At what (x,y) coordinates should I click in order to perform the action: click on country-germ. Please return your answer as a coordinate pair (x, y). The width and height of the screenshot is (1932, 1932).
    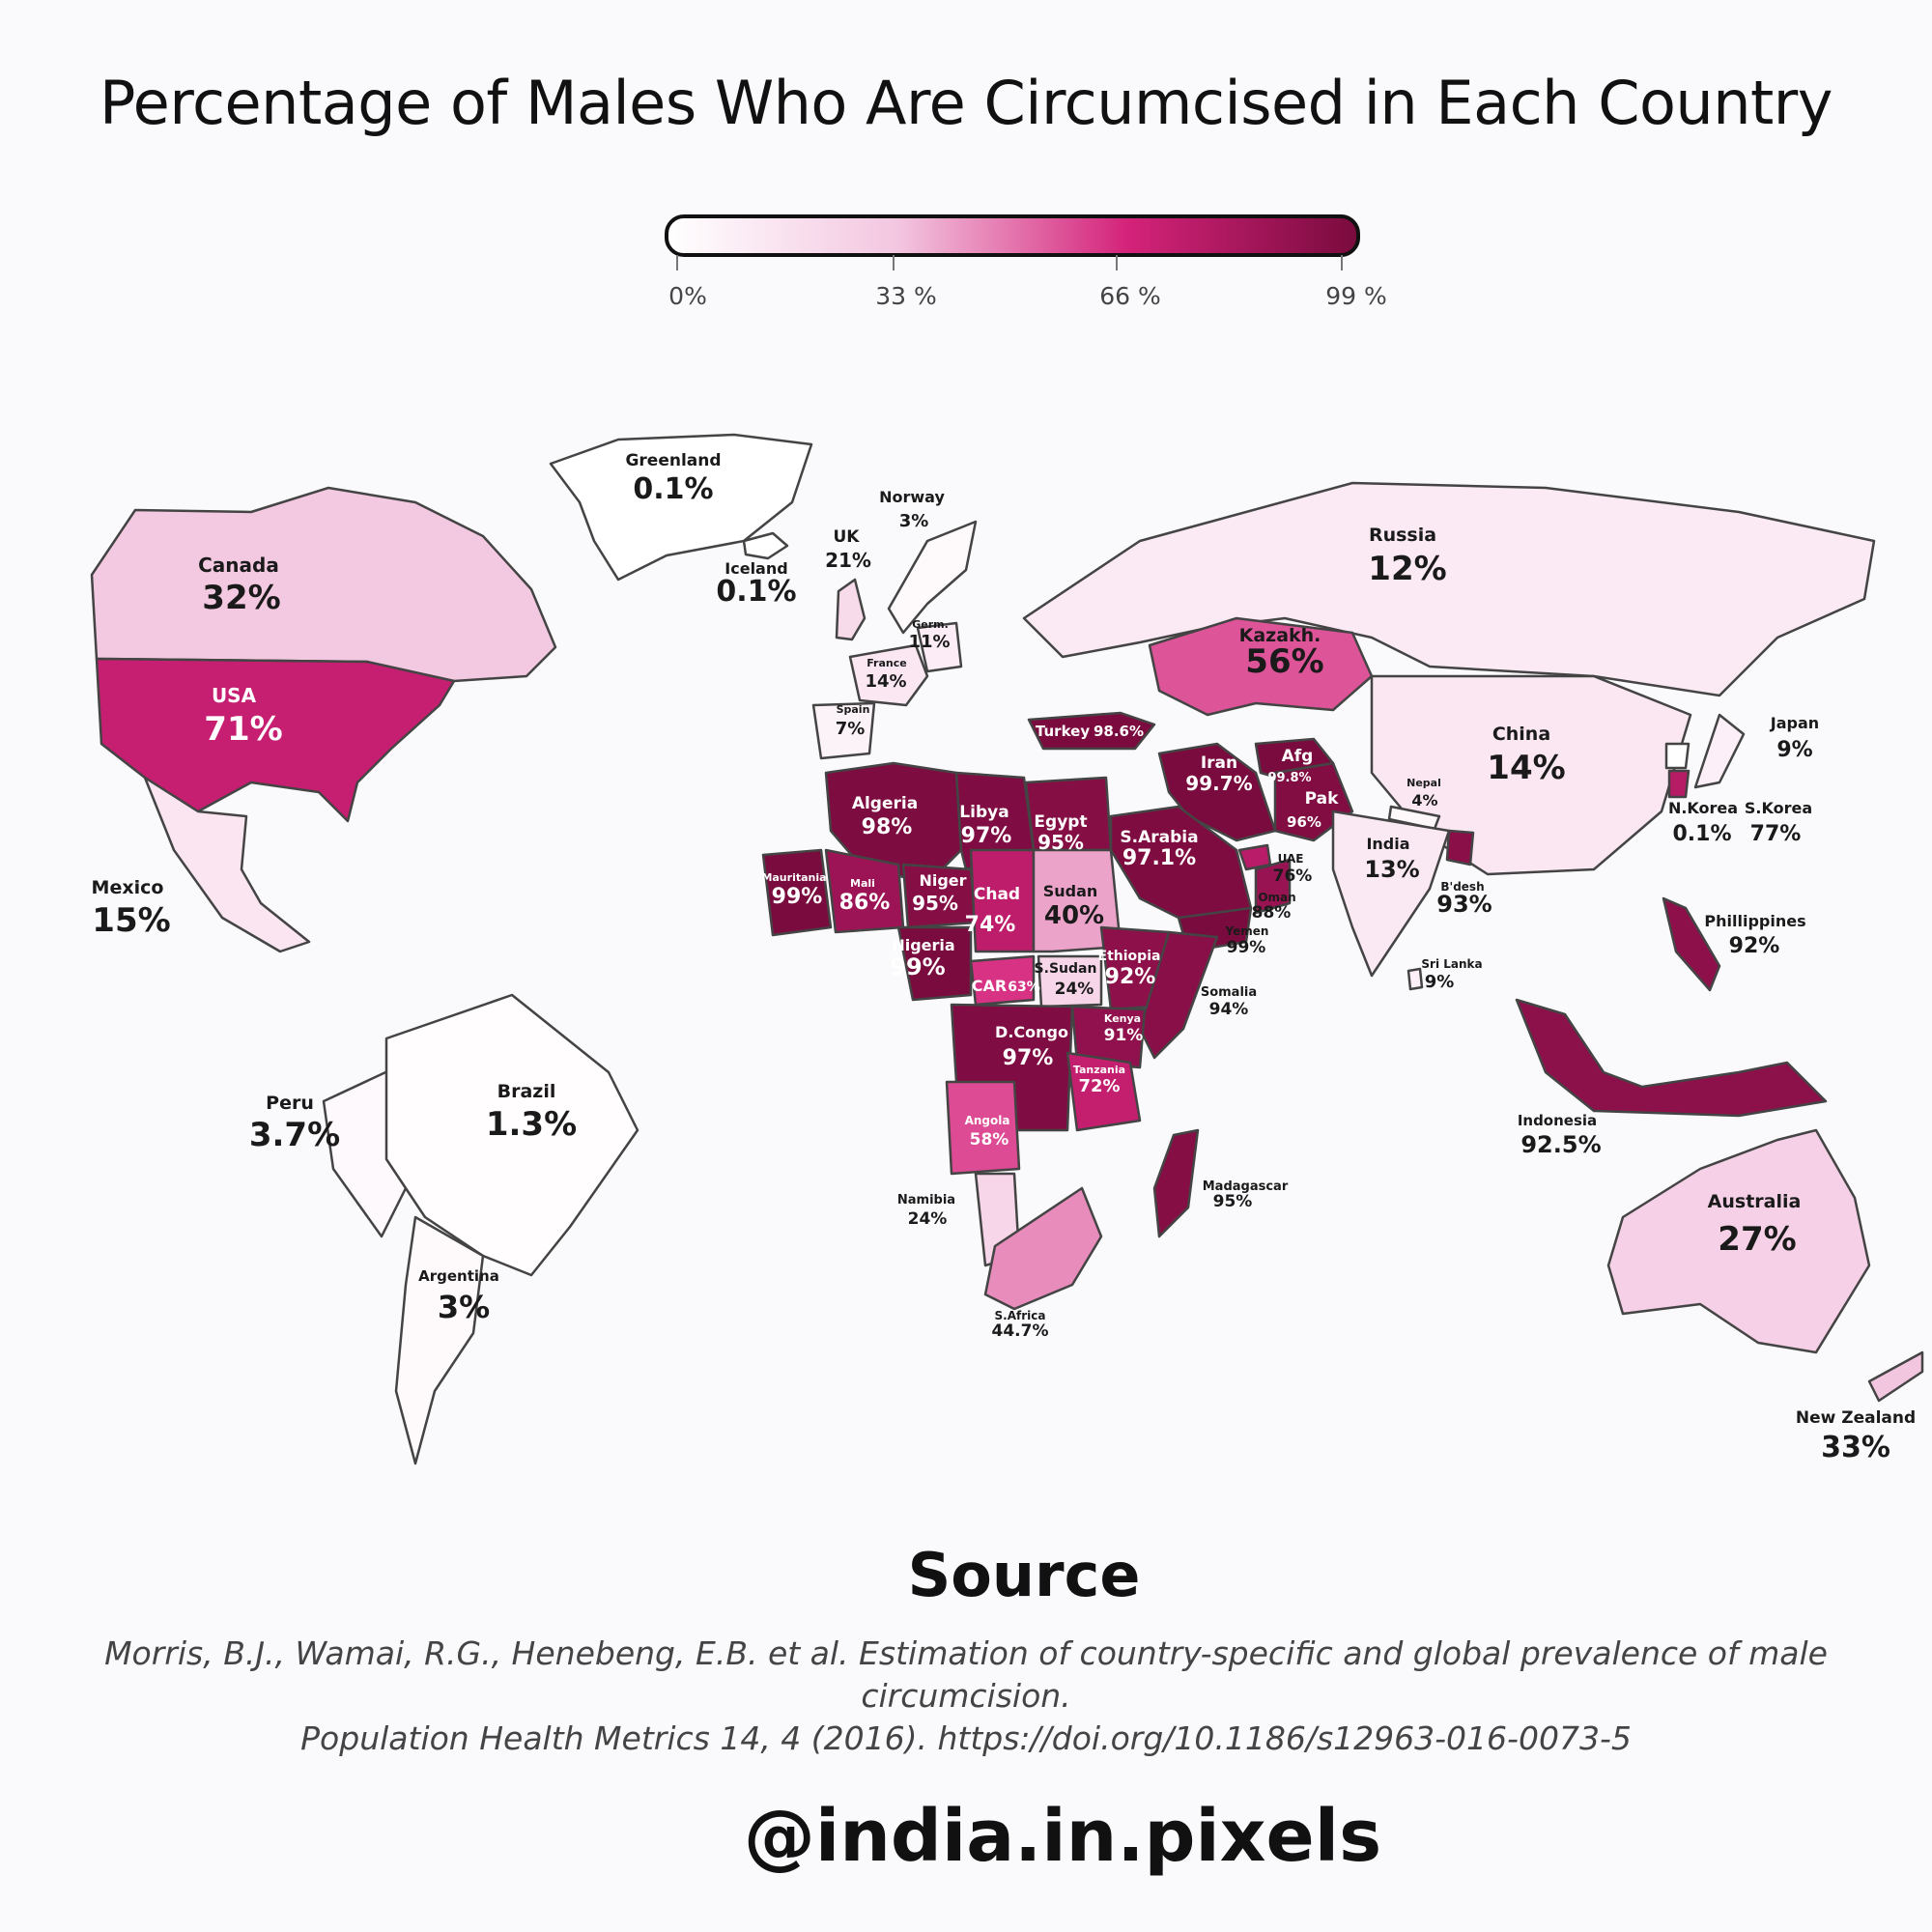
    Looking at the image, I should click on (939, 647).